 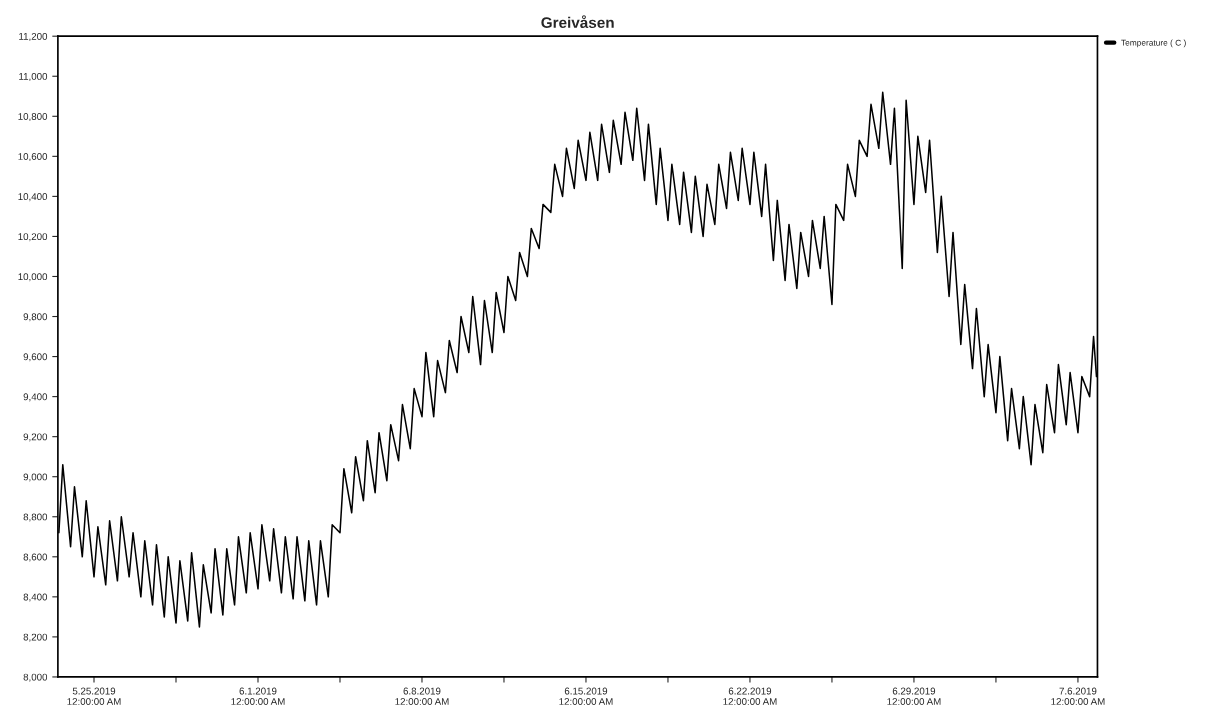 What do you see at coordinates (35, 357) in the screenshot?
I see `y-tick-label: 9,600` at bounding box center [35, 357].